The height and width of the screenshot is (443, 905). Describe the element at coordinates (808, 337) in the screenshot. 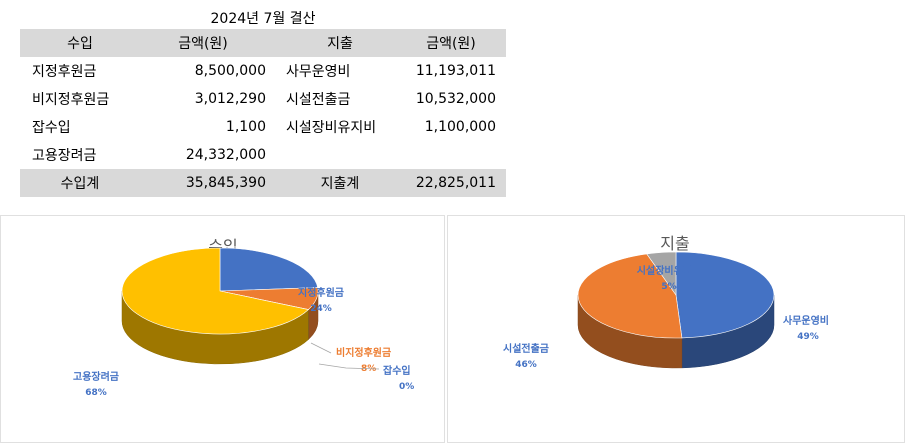

I see `slice-percent: 49%` at that location.